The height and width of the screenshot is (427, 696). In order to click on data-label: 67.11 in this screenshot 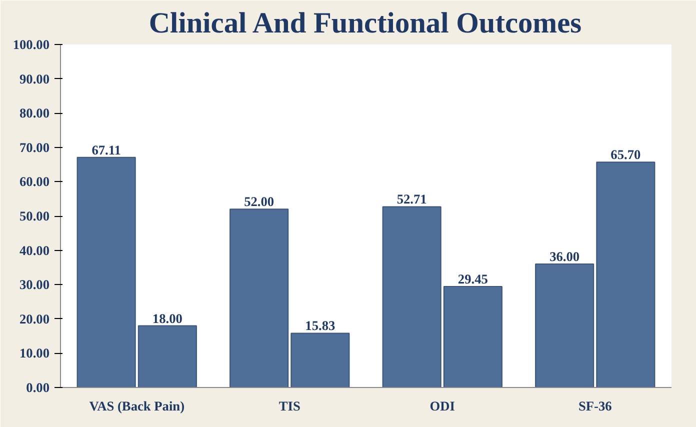, I will do `click(106, 150)`.